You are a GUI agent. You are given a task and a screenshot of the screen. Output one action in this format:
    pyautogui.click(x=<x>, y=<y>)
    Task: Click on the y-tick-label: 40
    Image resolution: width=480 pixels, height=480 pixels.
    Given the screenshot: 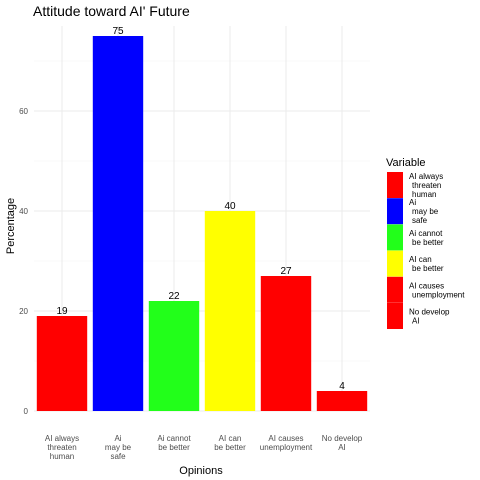 What is the action you would take?
    pyautogui.click(x=23, y=211)
    